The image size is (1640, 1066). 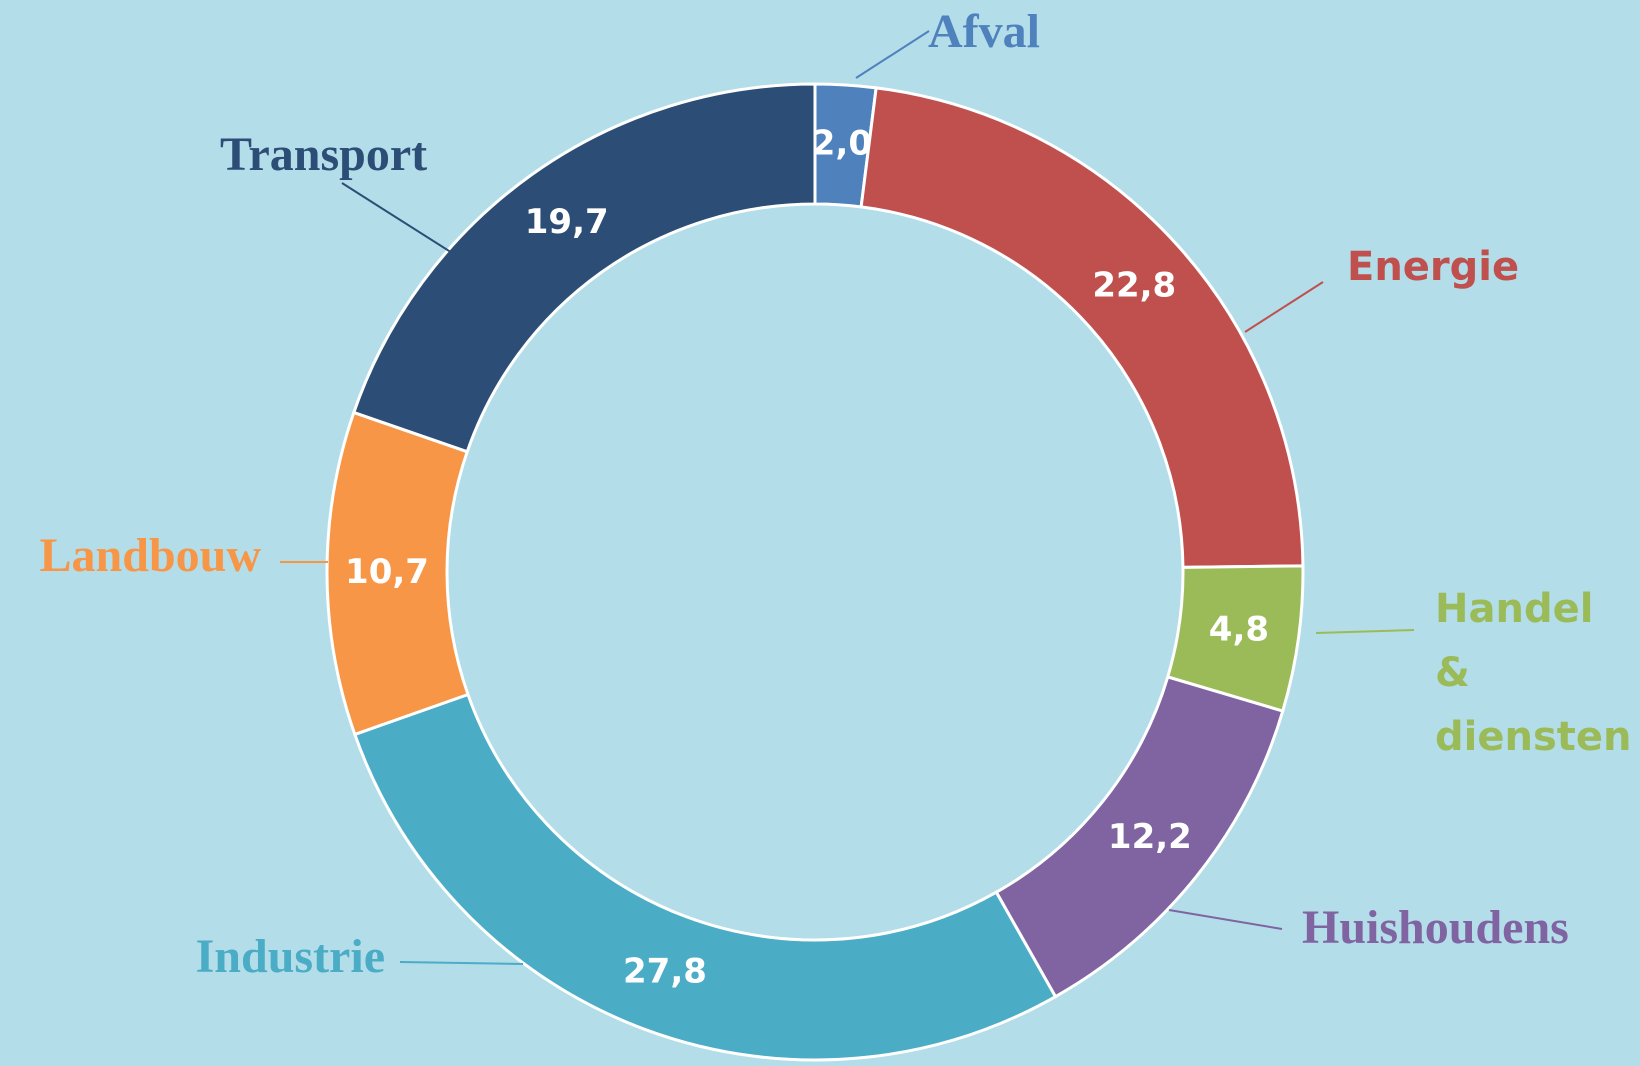 I want to click on category-label: Huishoudens, so click(x=1435, y=927).